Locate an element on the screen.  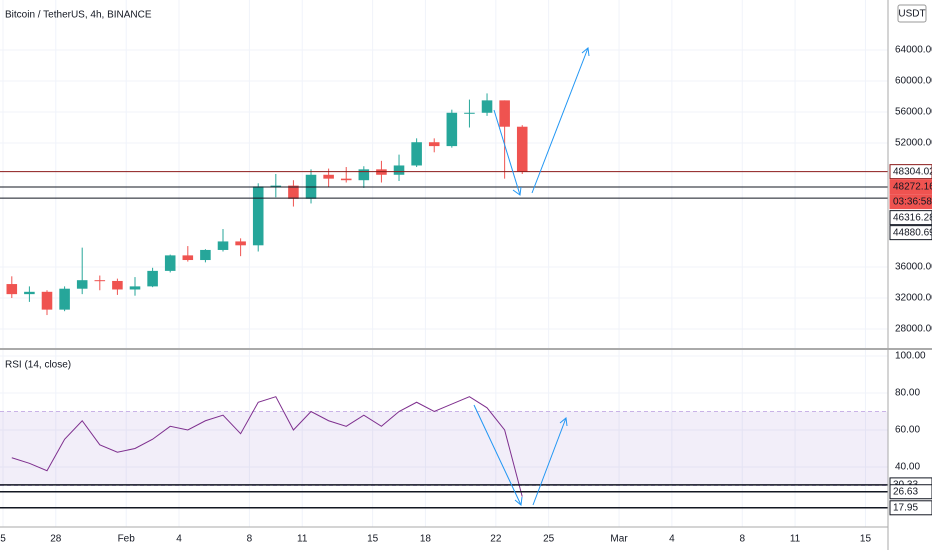
y-tick-label: 36000.00 is located at coordinates (913, 267).